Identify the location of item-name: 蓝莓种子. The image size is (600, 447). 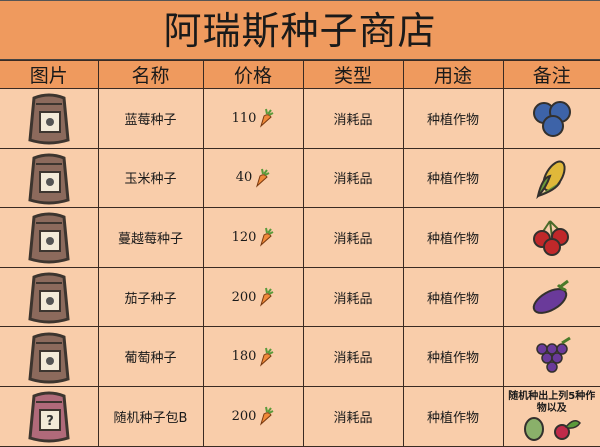
(150, 119).